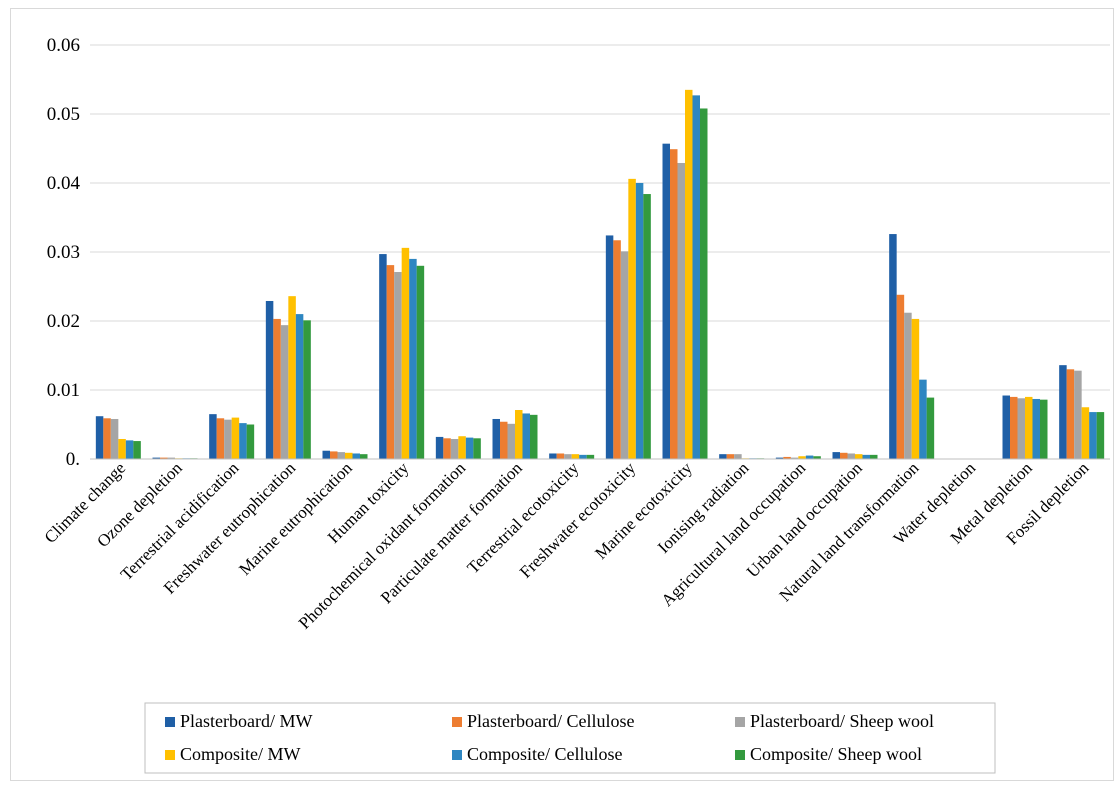 The image size is (1115, 785). What do you see at coordinates (522, 517) in the screenshot?
I see `x-tick-label: Terrestrial ecotoxicity` at bounding box center [522, 517].